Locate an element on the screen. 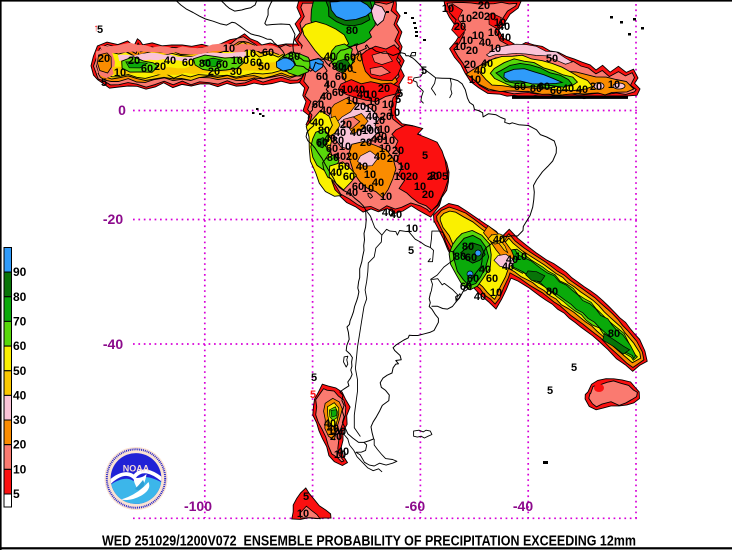 The width and height of the screenshot is (732, 550). svg-text: 30 is located at coordinates (236, 72).